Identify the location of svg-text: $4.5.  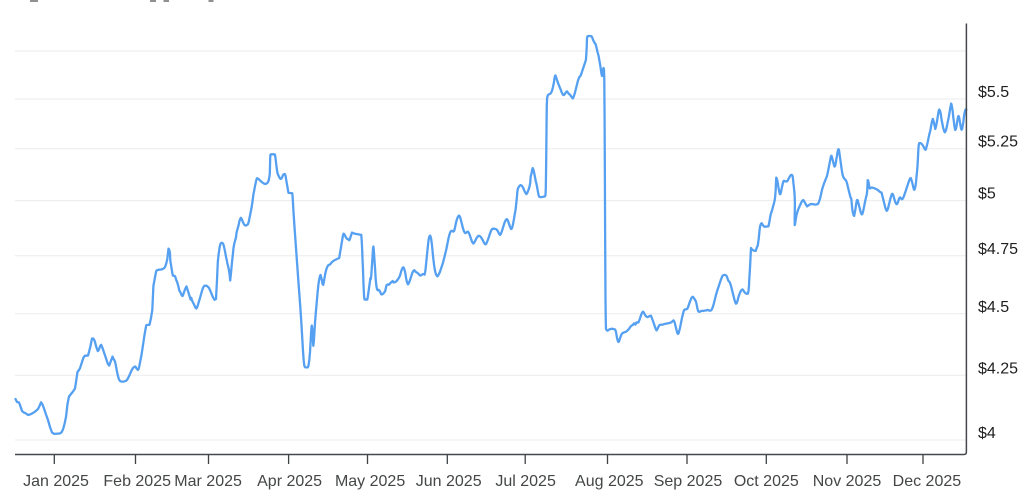
(993, 307).